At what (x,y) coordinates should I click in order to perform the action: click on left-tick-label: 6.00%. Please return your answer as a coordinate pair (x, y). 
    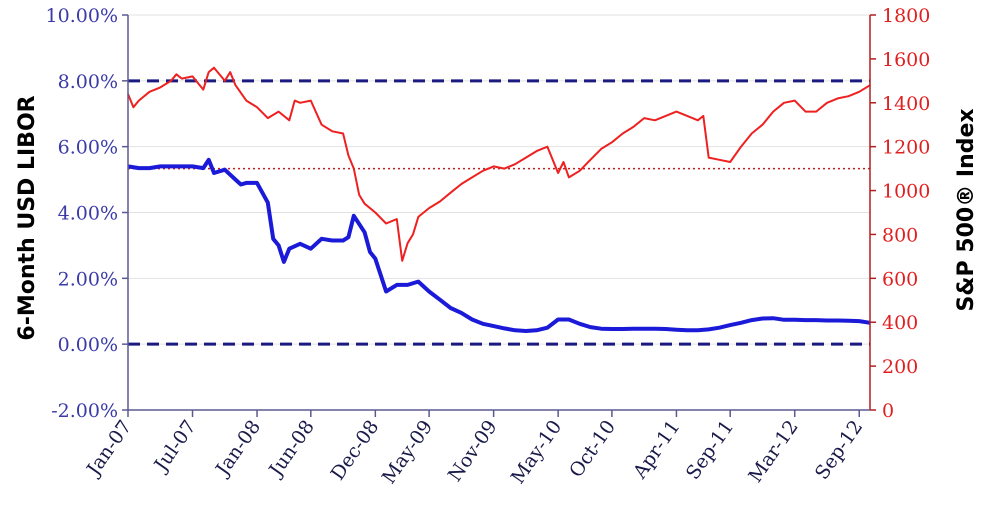
    Looking at the image, I should click on (88, 148).